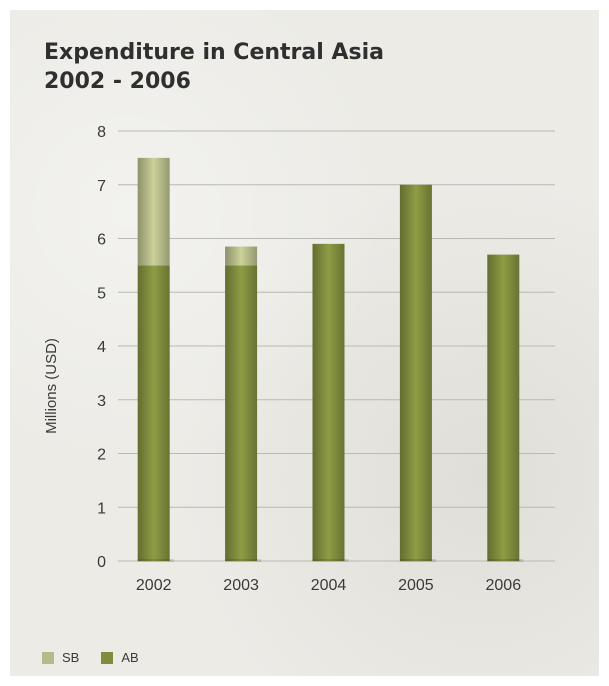 The width and height of the screenshot is (609, 686). What do you see at coordinates (48, 657) in the screenshot?
I see `legend-swatch-sb` at bounding box center [48, 657].